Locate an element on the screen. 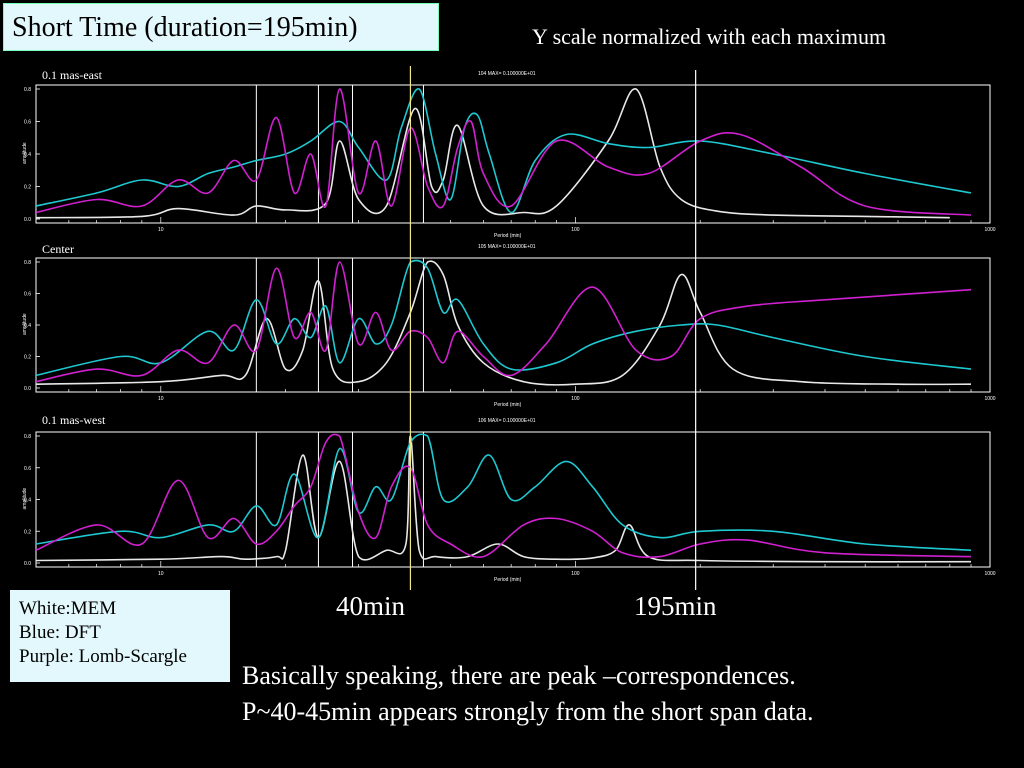  marker-label-40min: 40min is located at coordinates (371, 606).